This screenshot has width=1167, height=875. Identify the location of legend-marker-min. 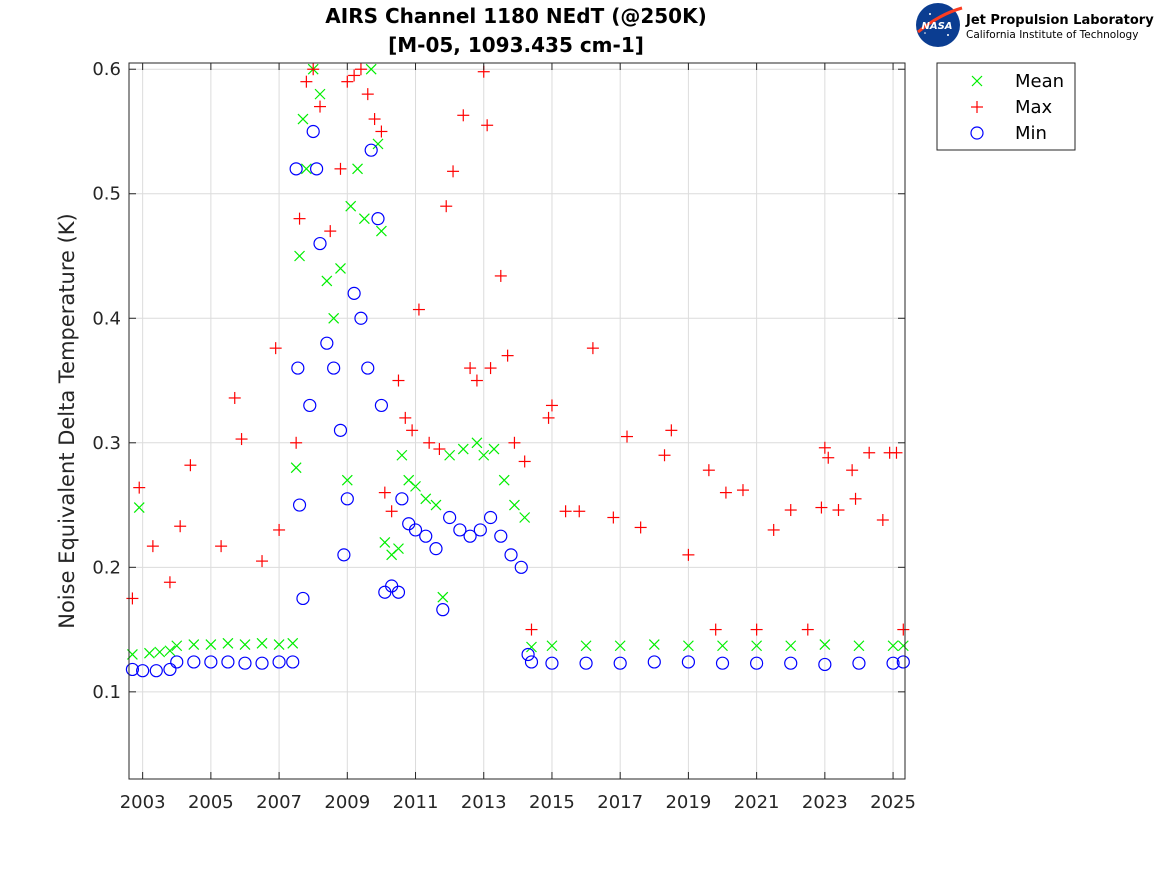
(977, 133).